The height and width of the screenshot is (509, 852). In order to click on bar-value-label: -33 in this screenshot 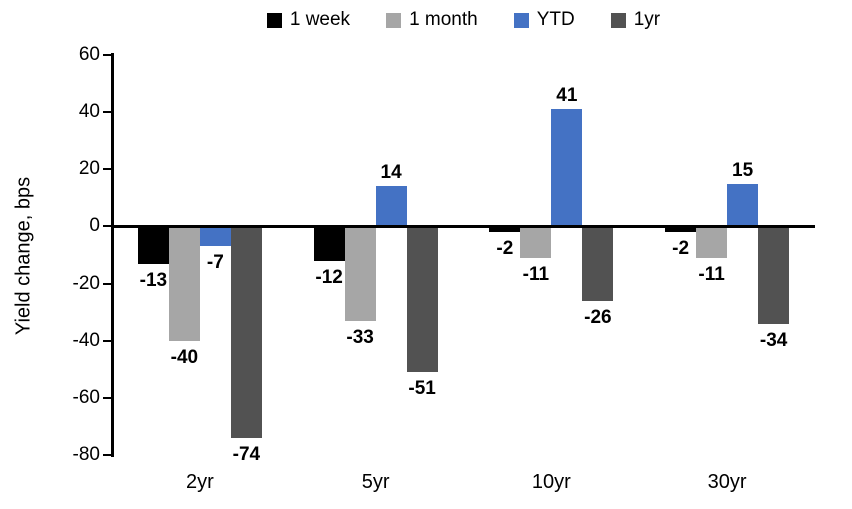, I will do `click(360, 337)`.